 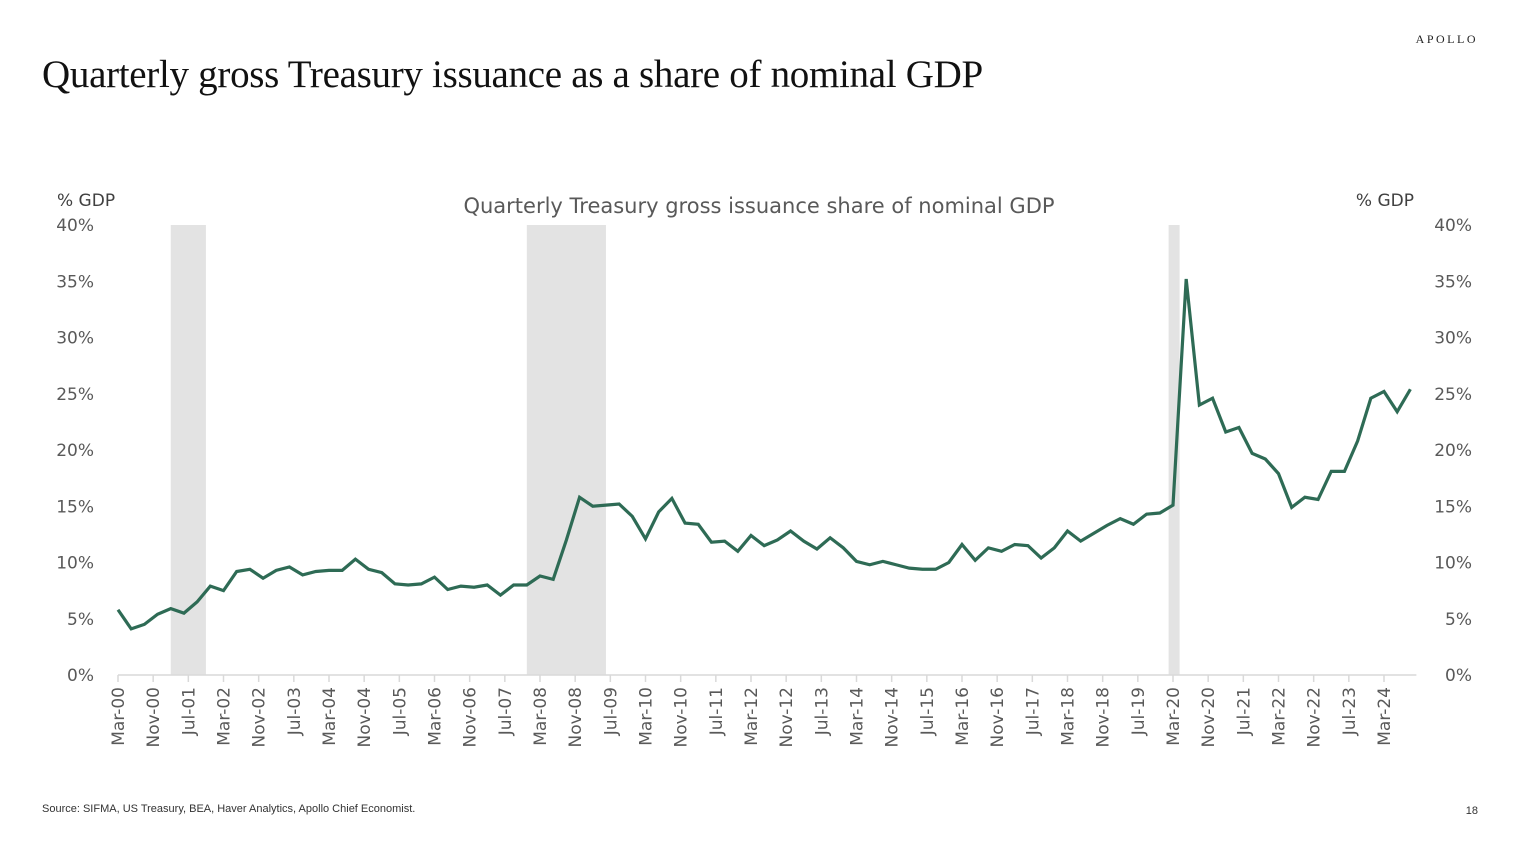 I want to click on x-tick-label: Nov-10, so click(x=682, y=717).